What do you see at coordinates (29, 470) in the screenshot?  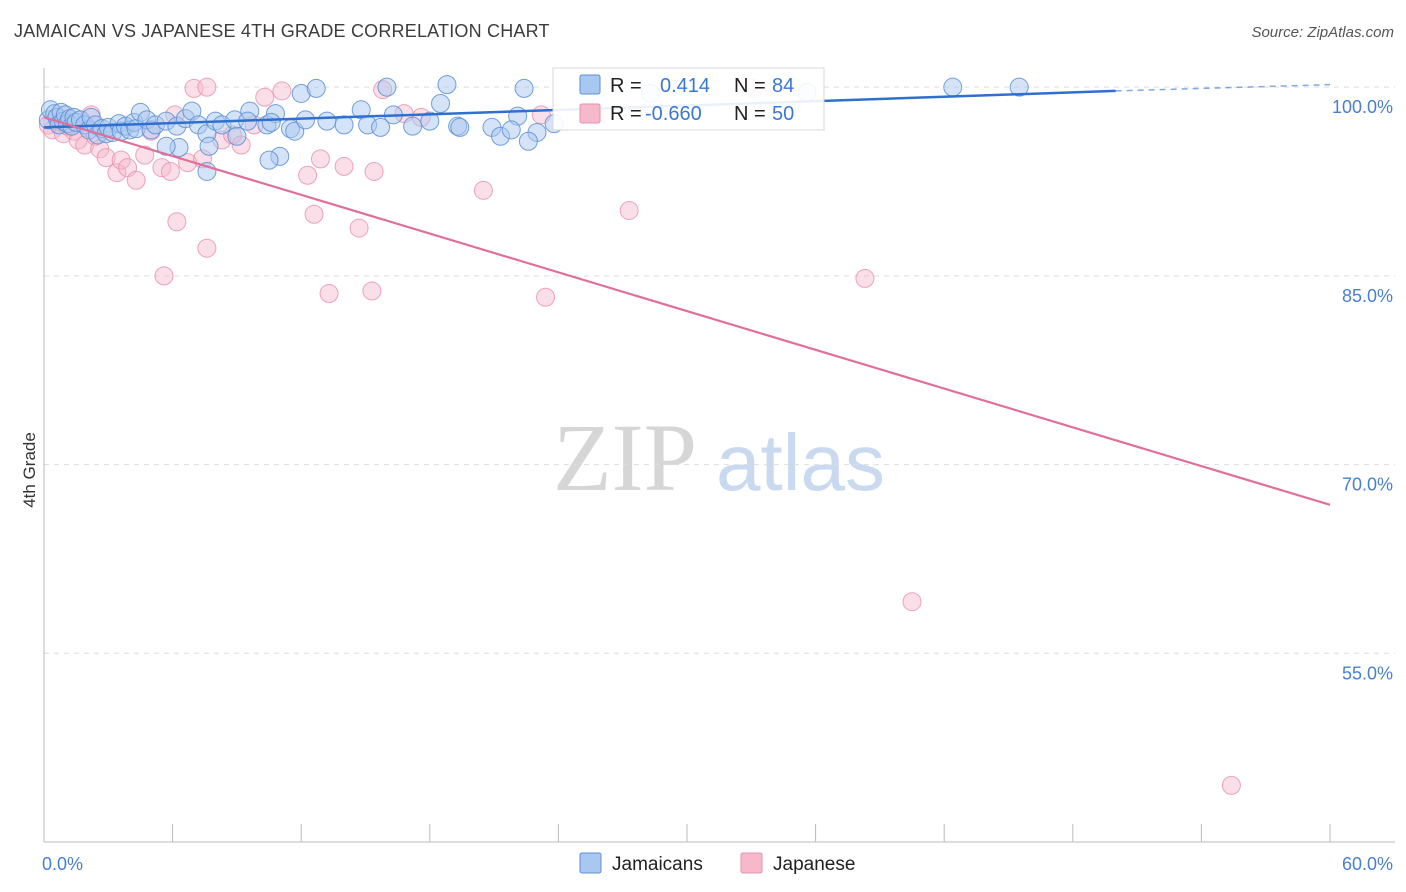 I see `y-axis-title: 4th Grade` at bounding box center [29, 470].